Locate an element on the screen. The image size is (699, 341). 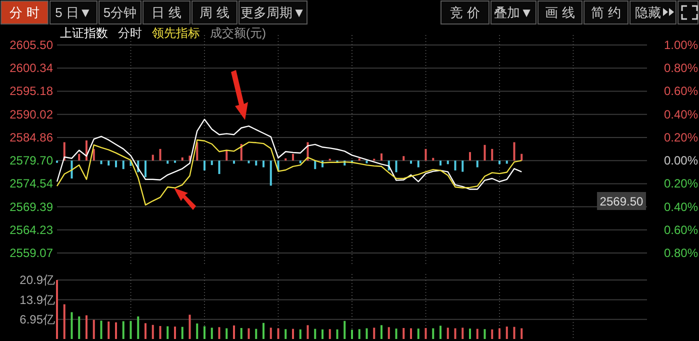
text: 5分钟 is located at coordinates (120, 12).